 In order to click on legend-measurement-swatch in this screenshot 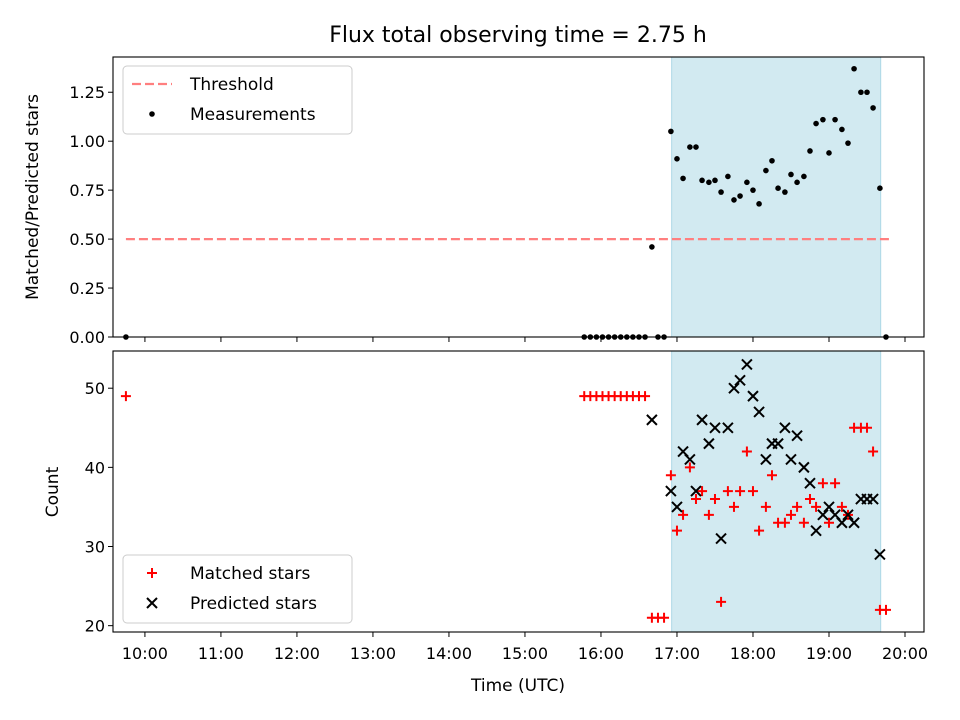, I will do `click(152, 114)`.